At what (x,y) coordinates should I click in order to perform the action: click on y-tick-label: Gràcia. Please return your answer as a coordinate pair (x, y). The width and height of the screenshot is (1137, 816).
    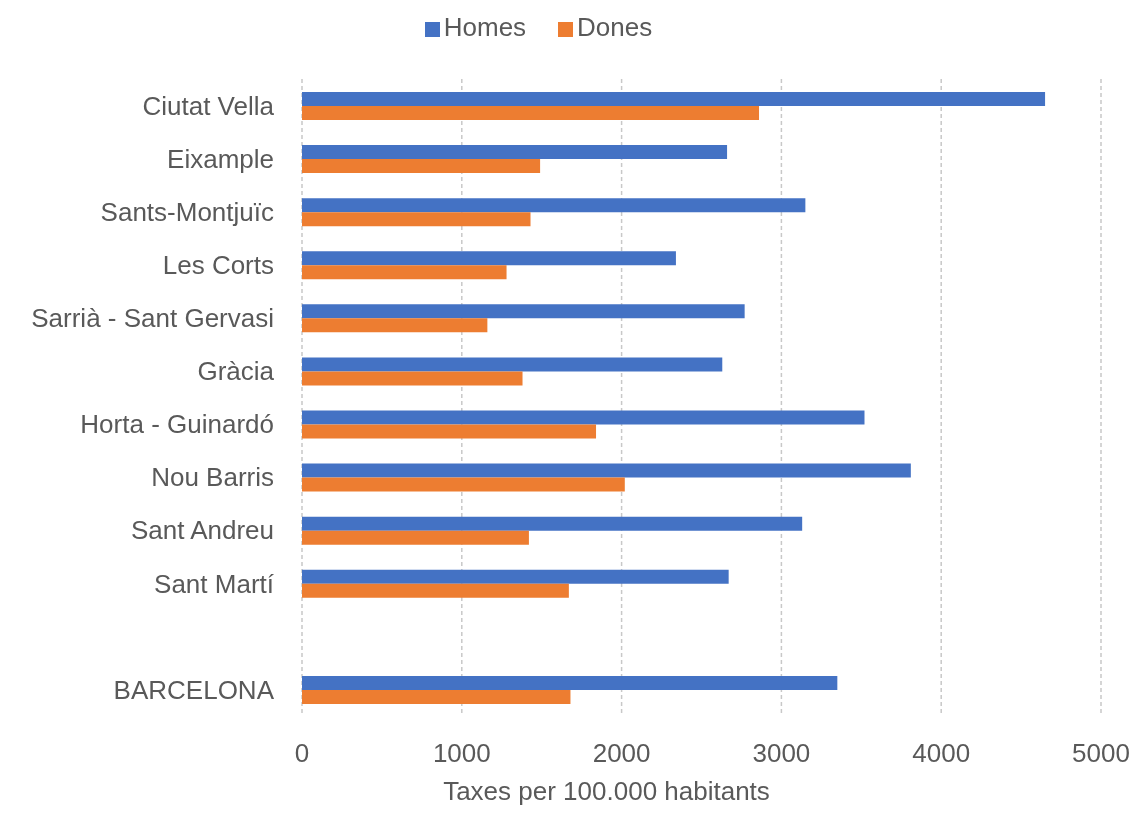
    Looking at the image, I should click on (236, 371).